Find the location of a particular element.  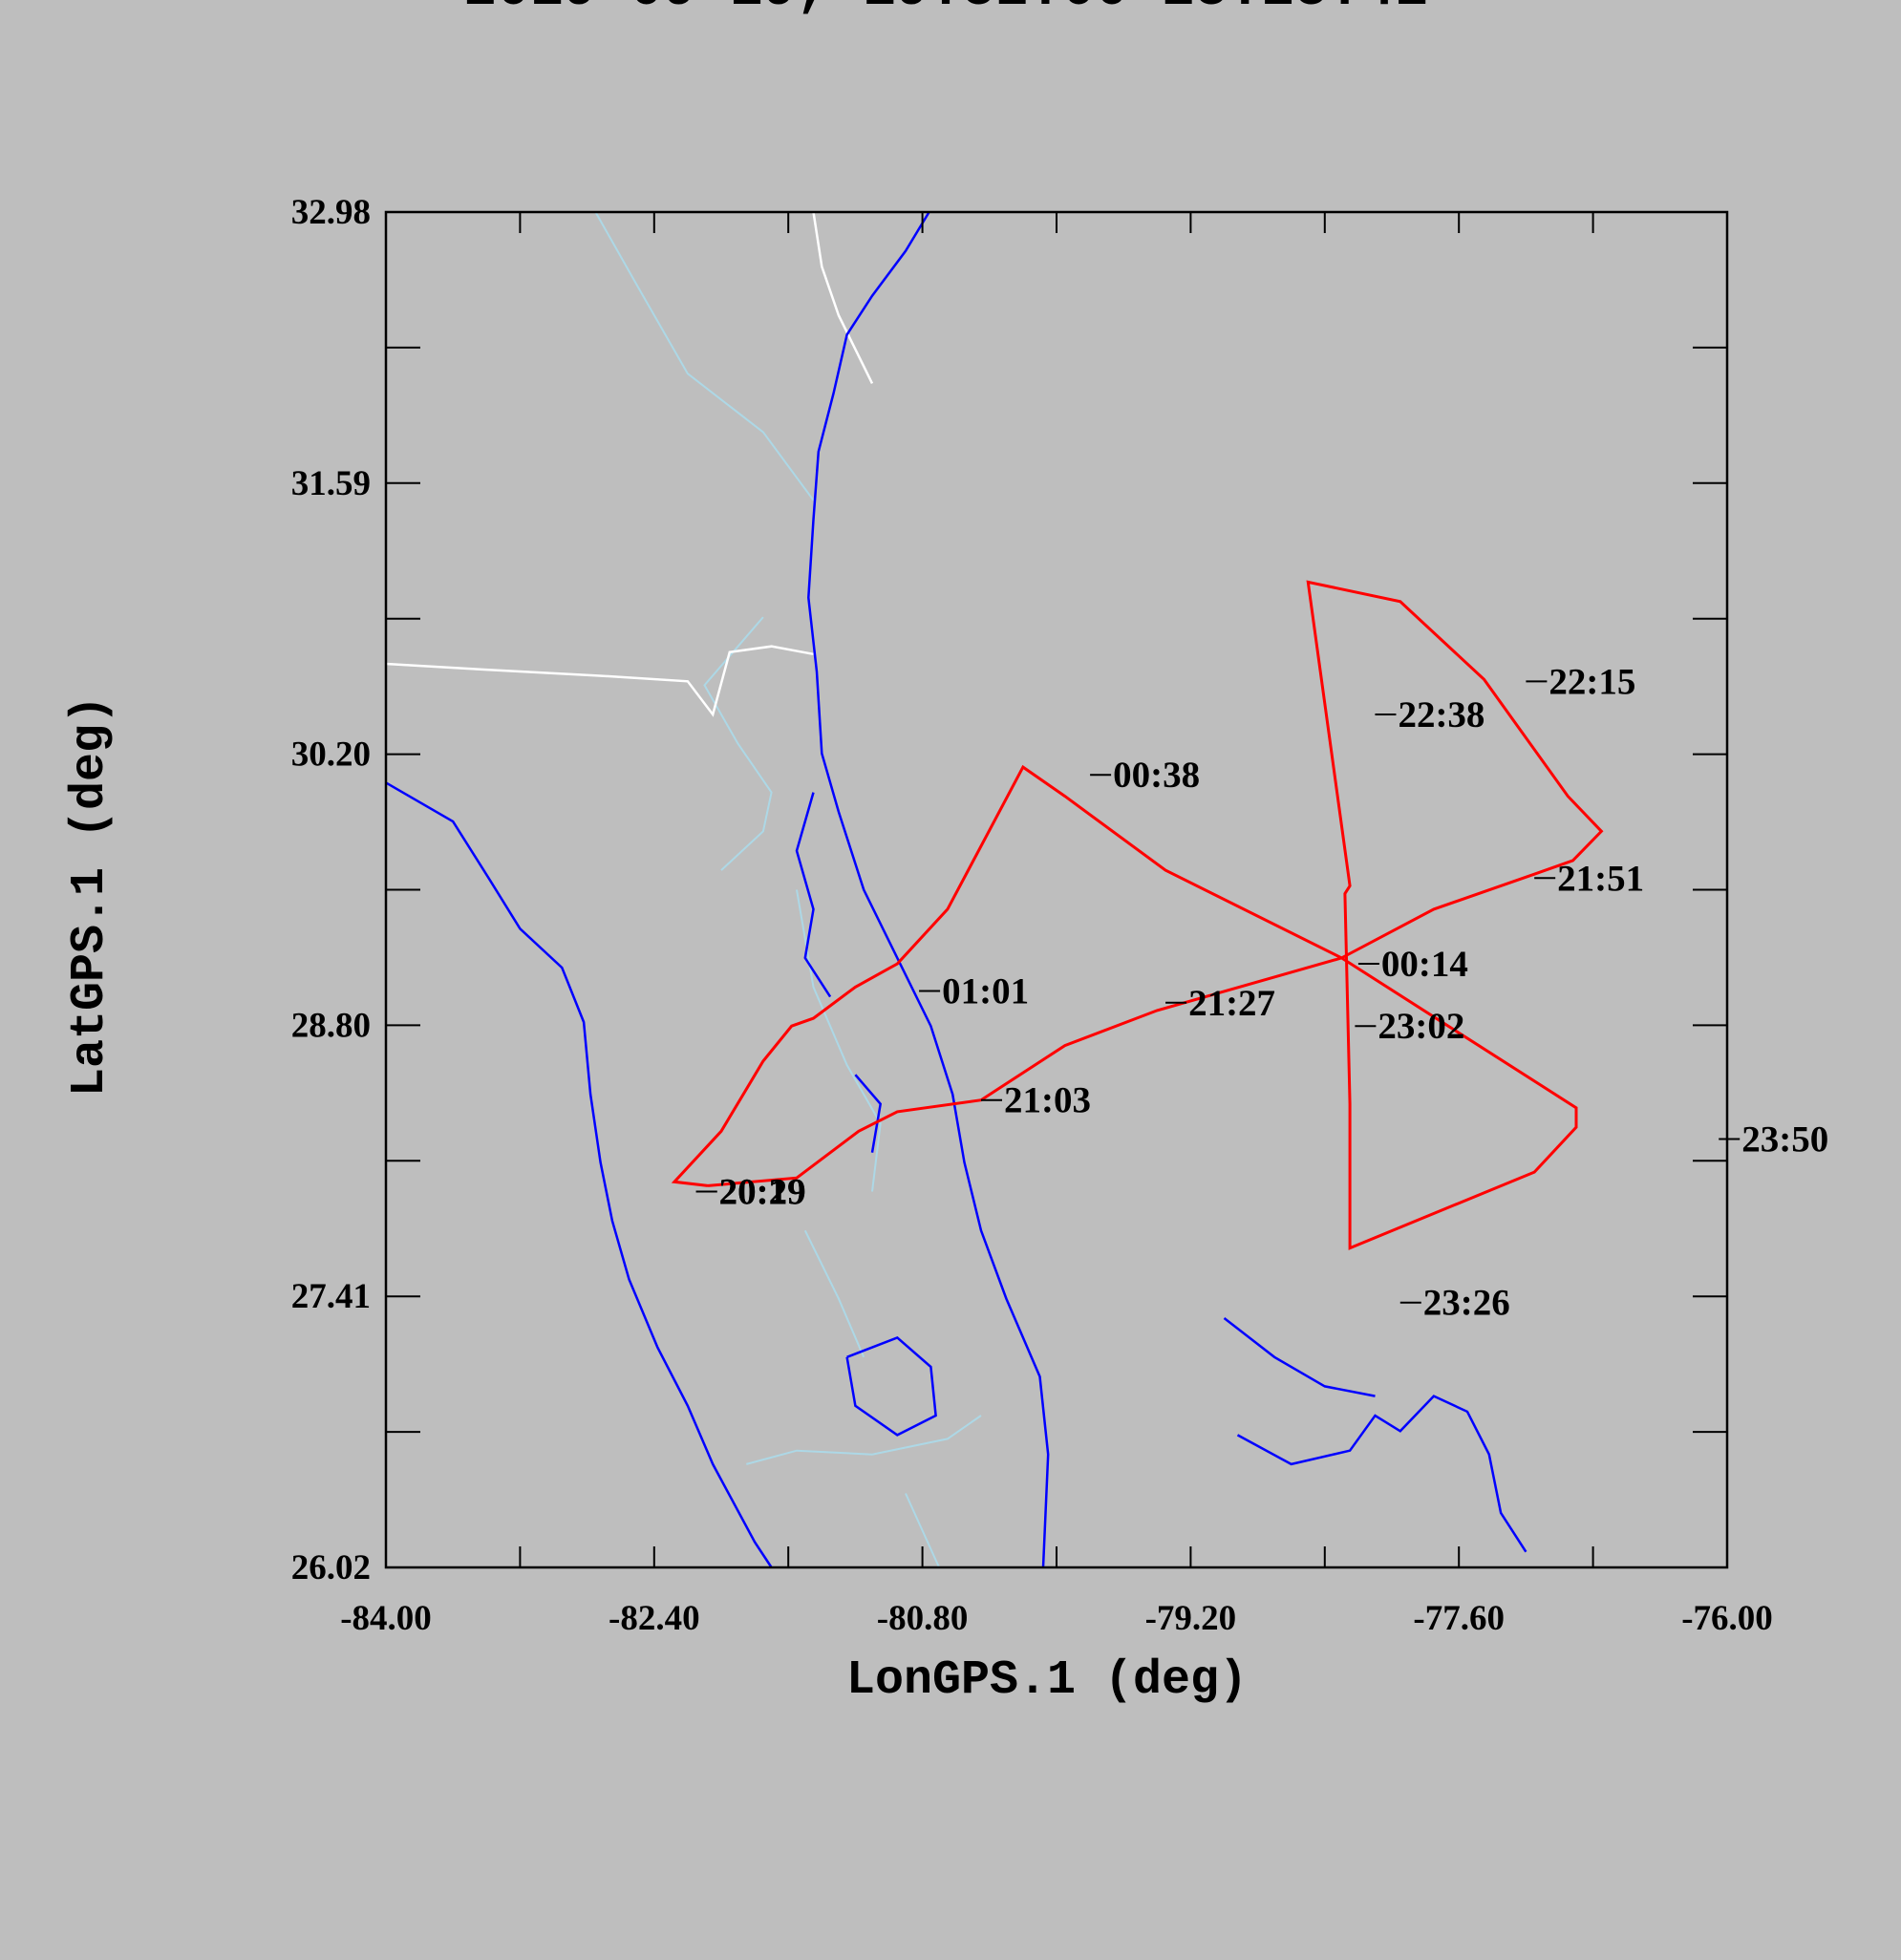

x-tick-label: -80.80 is located at coordinates (923, 1618).